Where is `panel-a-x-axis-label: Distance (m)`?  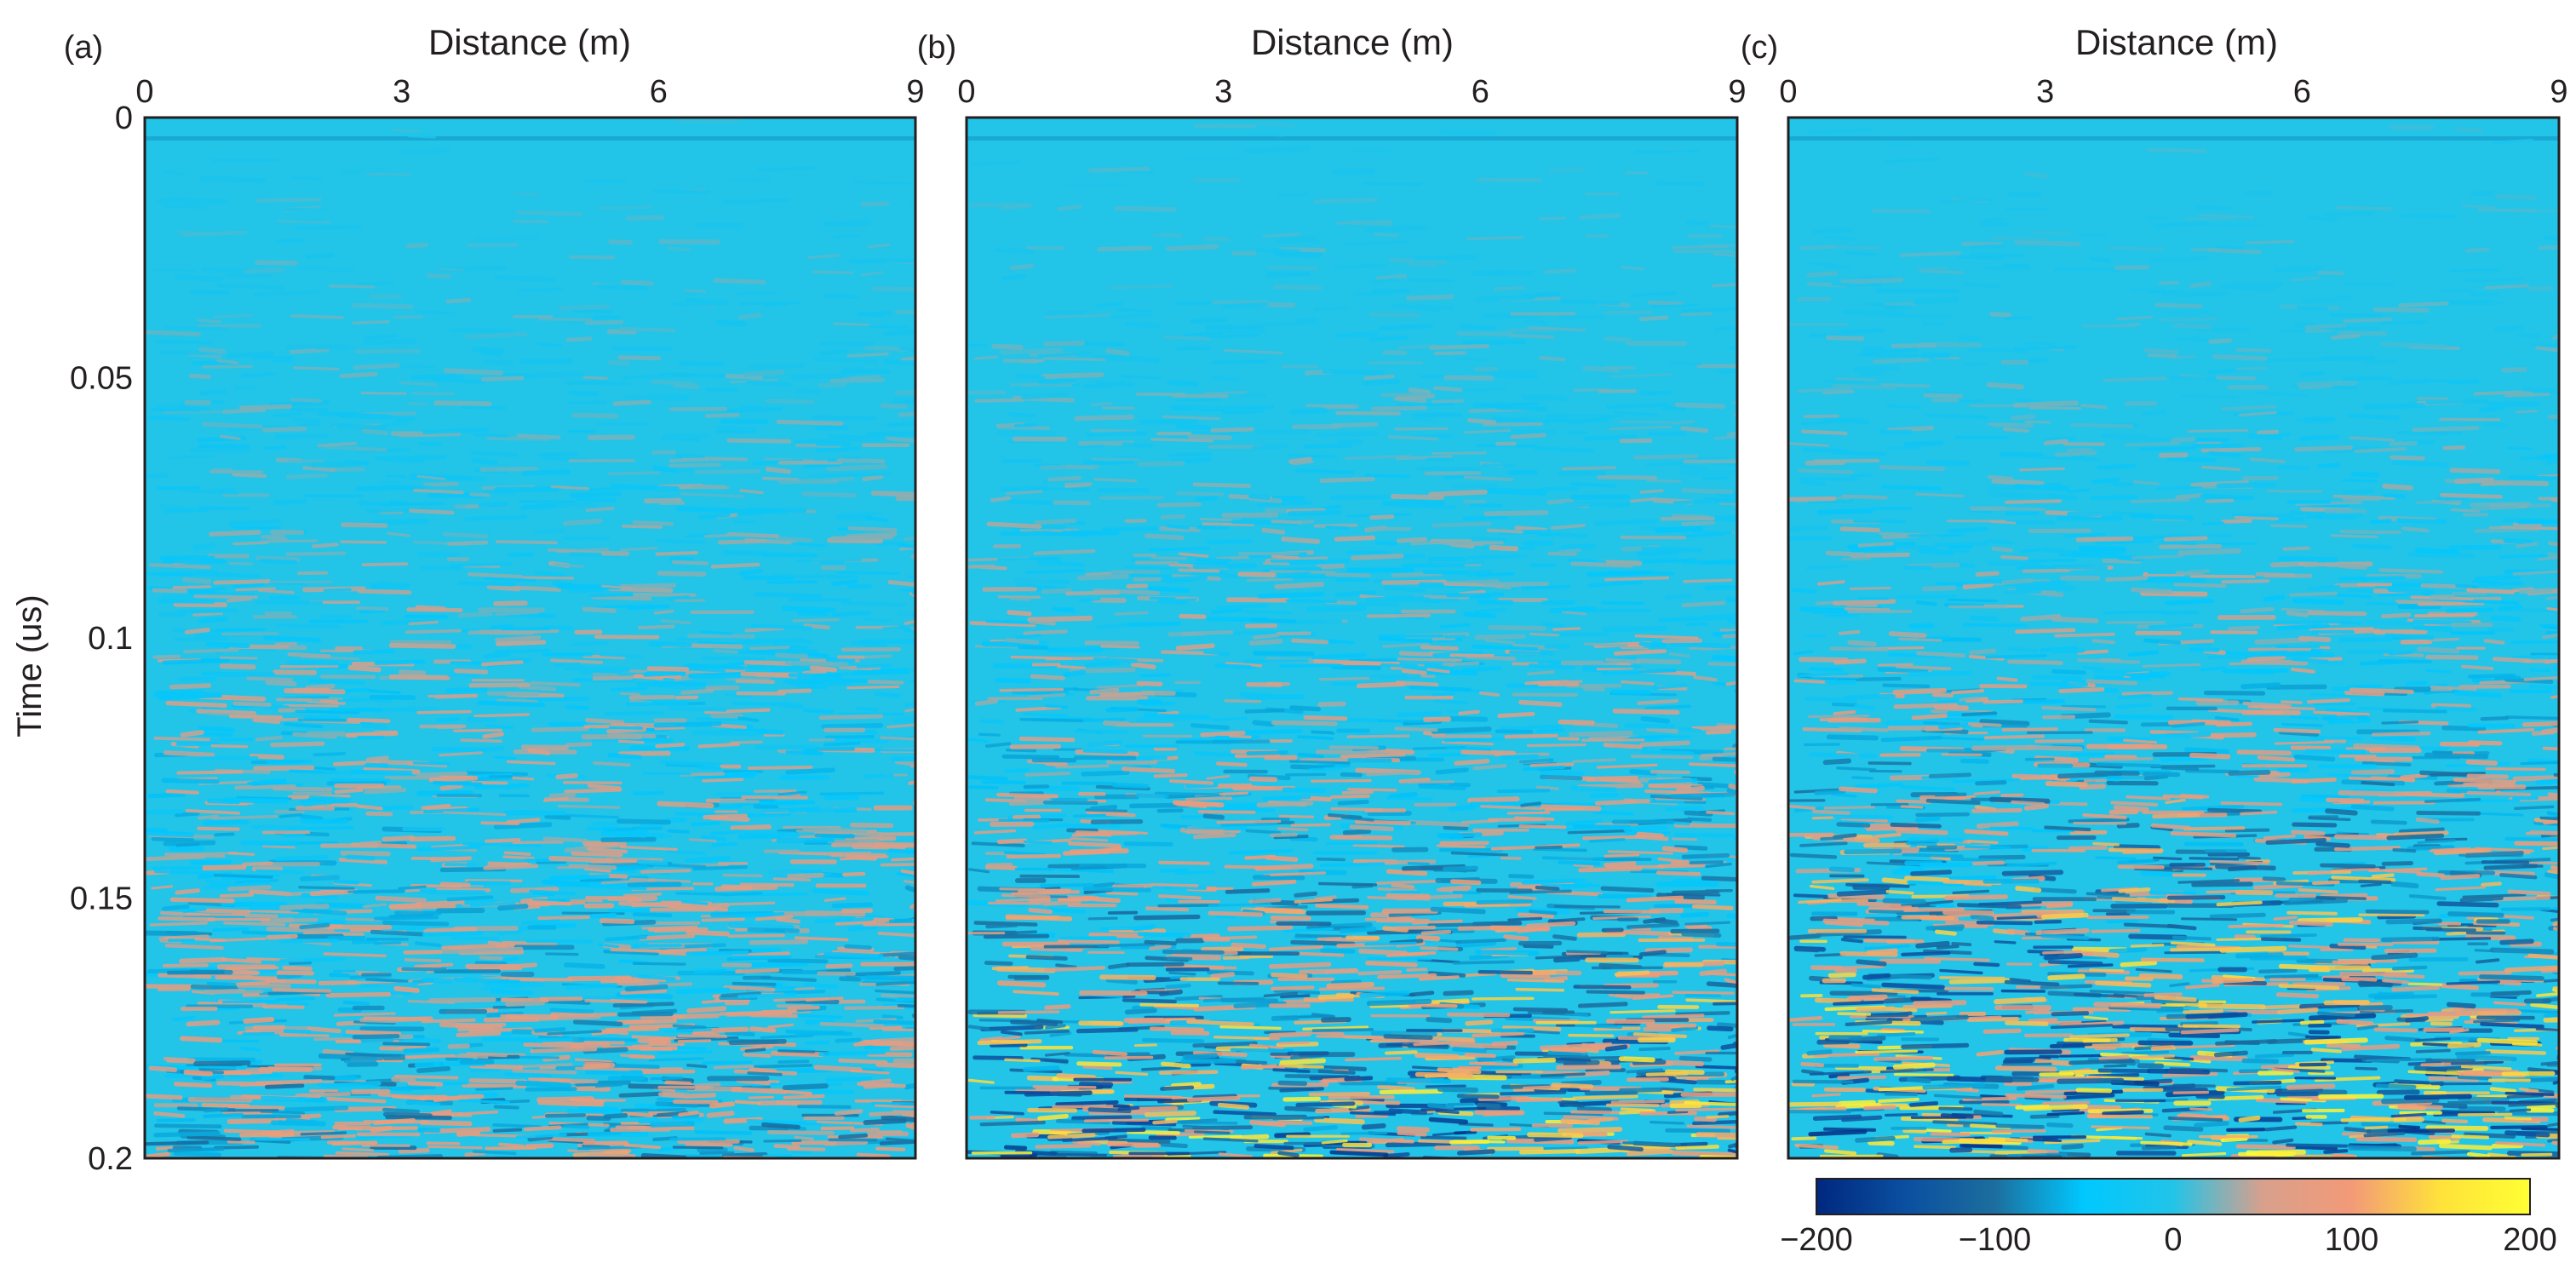 panel-a-x-axis-label: Distance (m) is located at coordinates (529, 42).